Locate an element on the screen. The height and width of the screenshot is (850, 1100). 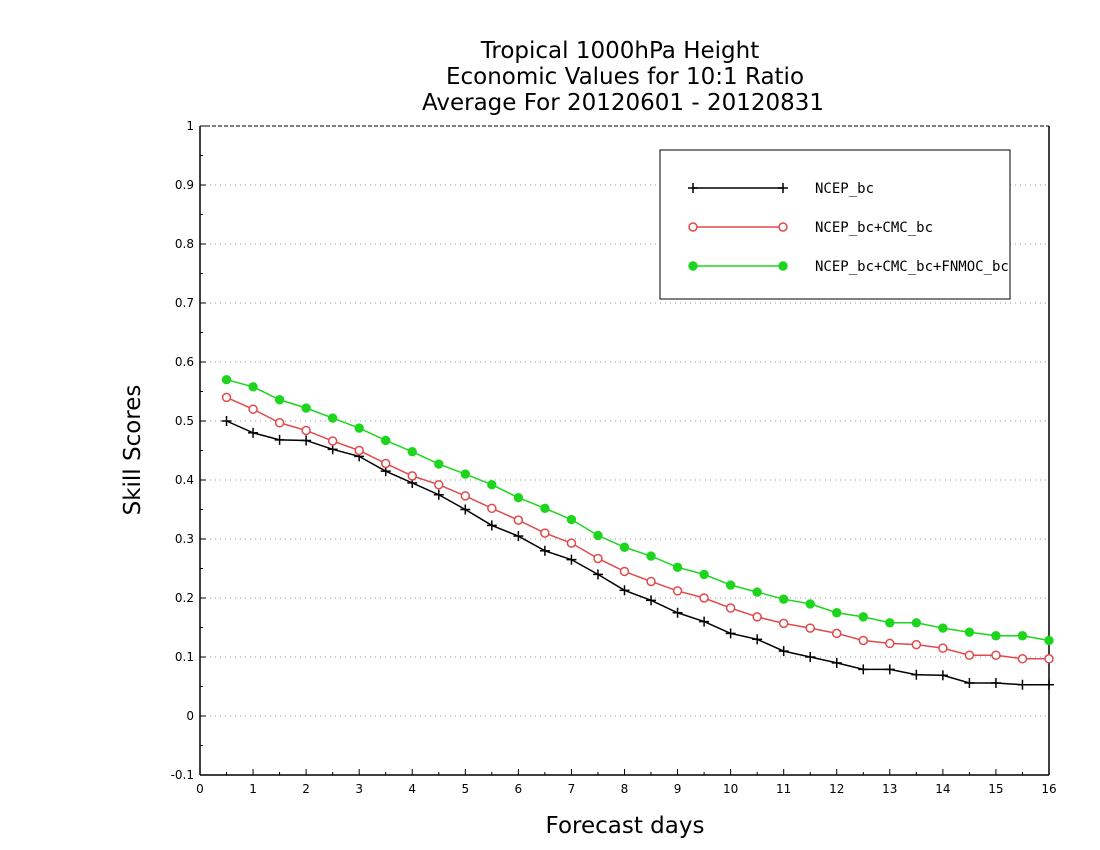
legend-label-2: NCEP_bc+CMC_bc+FNMOC_bc is located at coordinates (912, 267).